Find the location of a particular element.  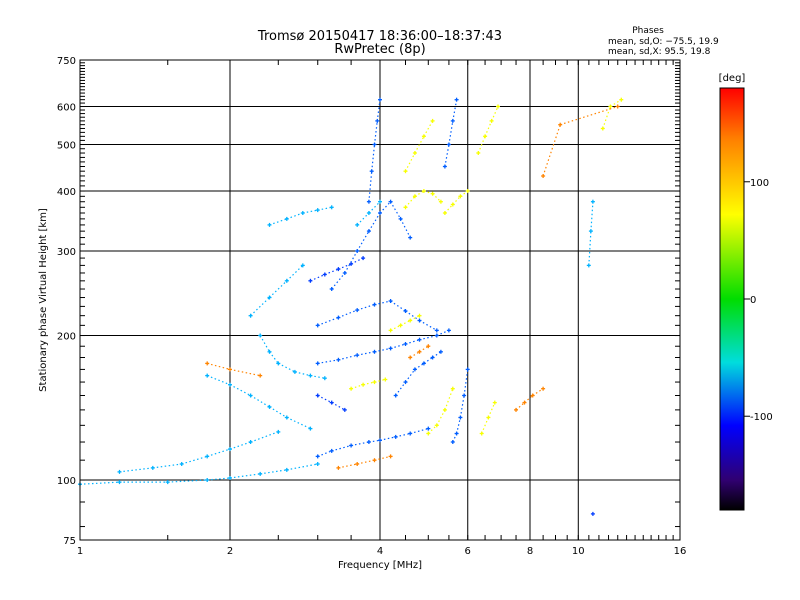

x-tick-label: 8 is located at coordinates (530, 551).